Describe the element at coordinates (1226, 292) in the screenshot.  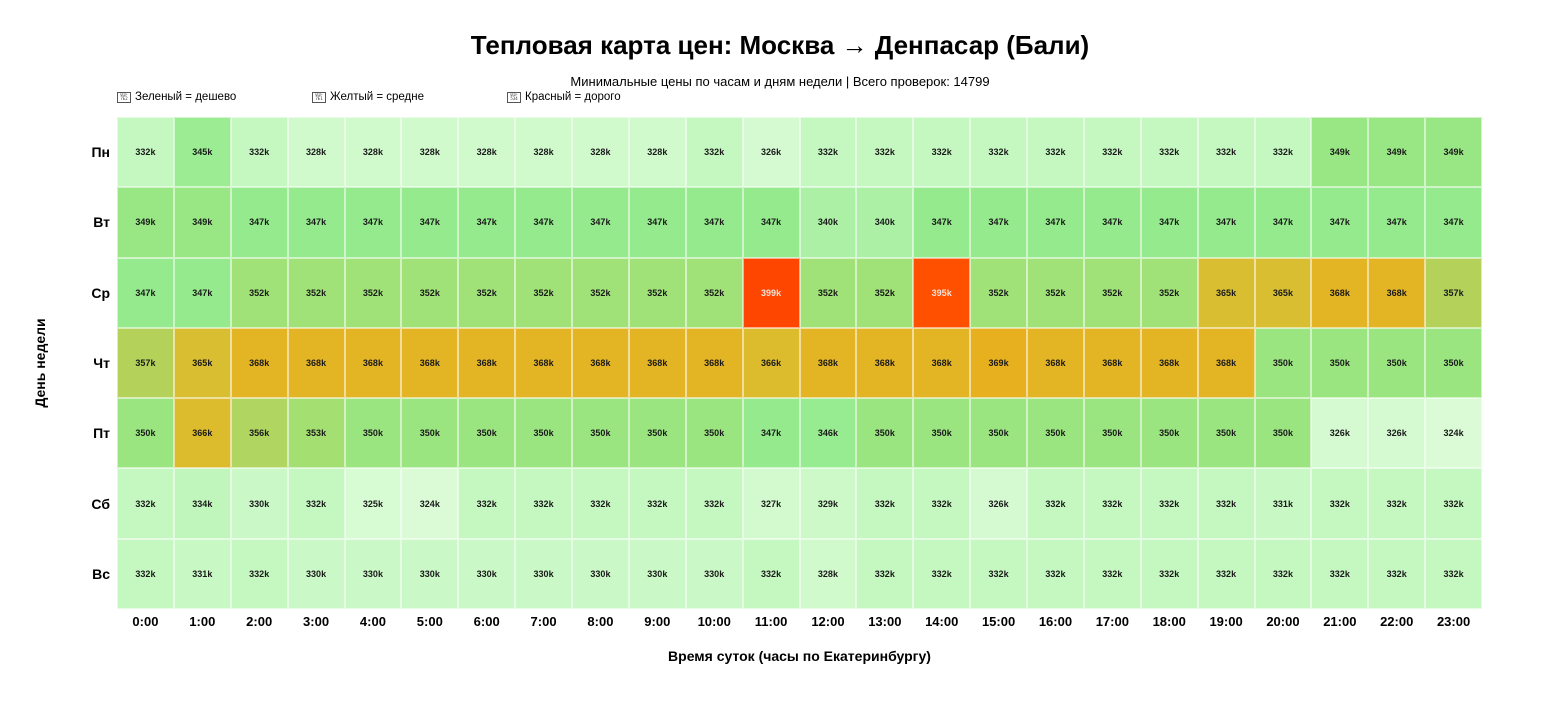
I see `heatmap-cell: 365k` at that location.